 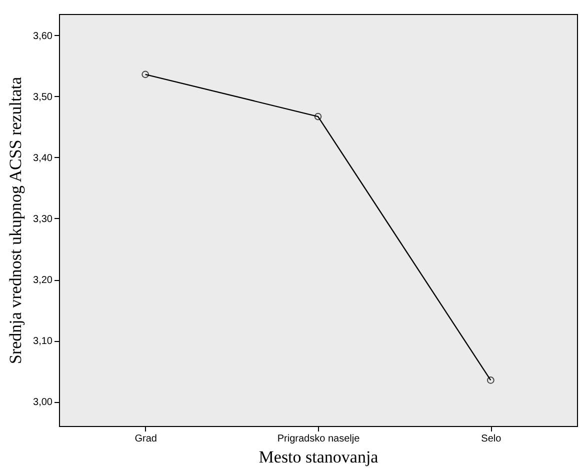 What do you see at coordinates (318, 457) in the screenshot?
I see `x-axis-title: Mesto stanovanja` at bounding box center [318, 457].